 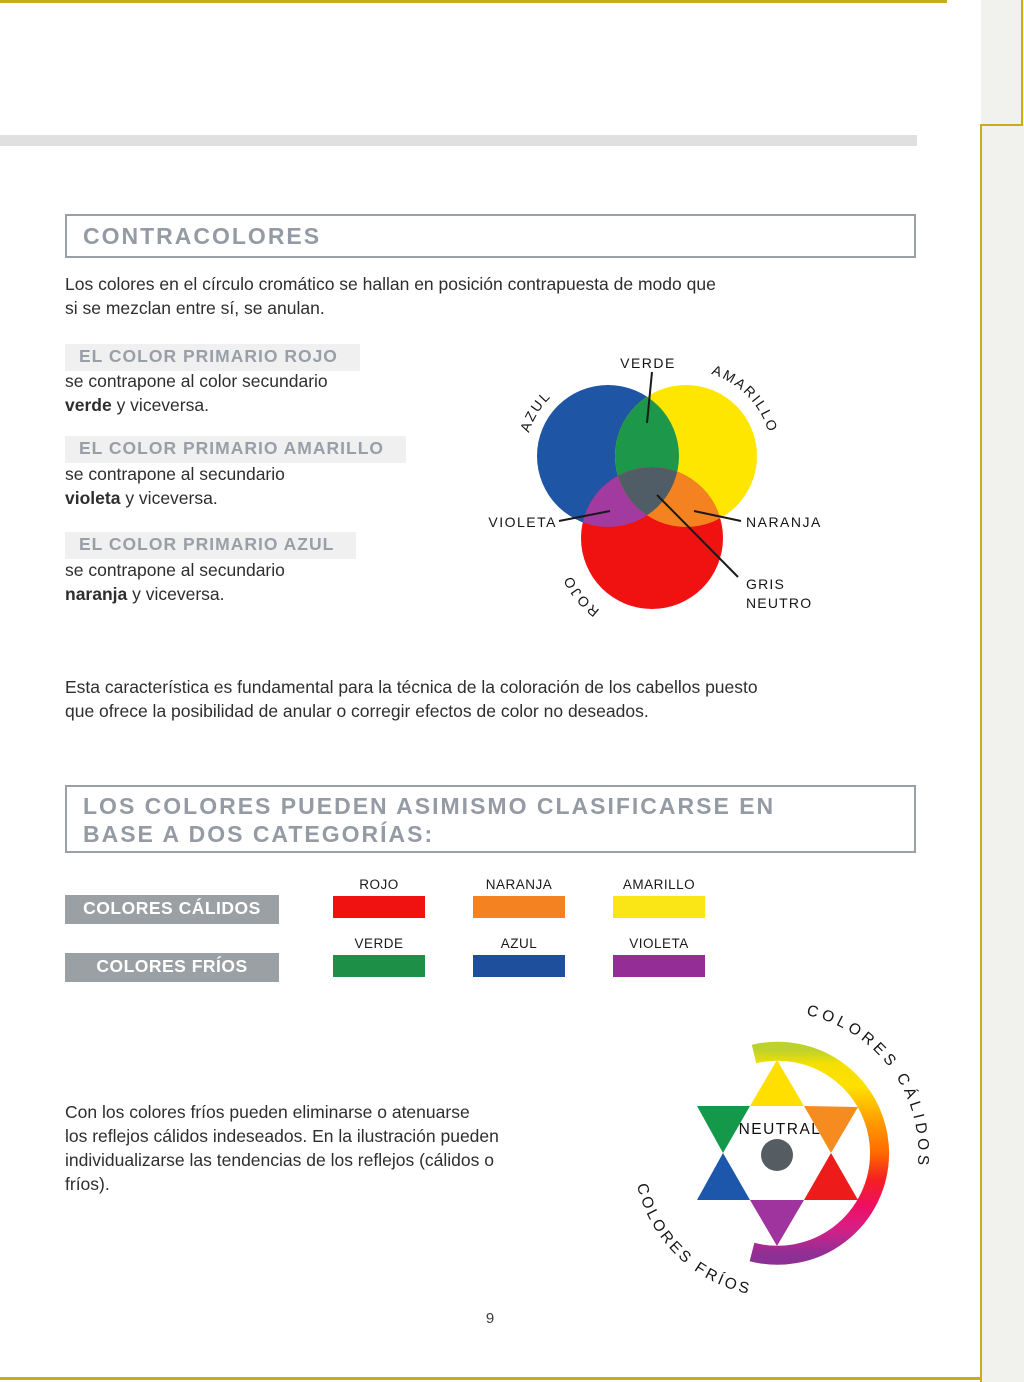 I want to click on color-temperature-arc, so click(x=819, y=1153).